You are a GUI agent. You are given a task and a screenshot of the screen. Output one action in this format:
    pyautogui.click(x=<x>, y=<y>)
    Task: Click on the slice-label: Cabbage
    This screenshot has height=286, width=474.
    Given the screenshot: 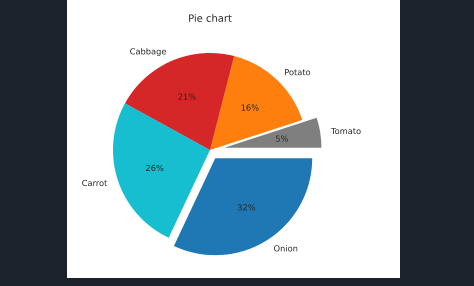 What is the action you would take?
    pyautogui.click(x=148, y=52)
    